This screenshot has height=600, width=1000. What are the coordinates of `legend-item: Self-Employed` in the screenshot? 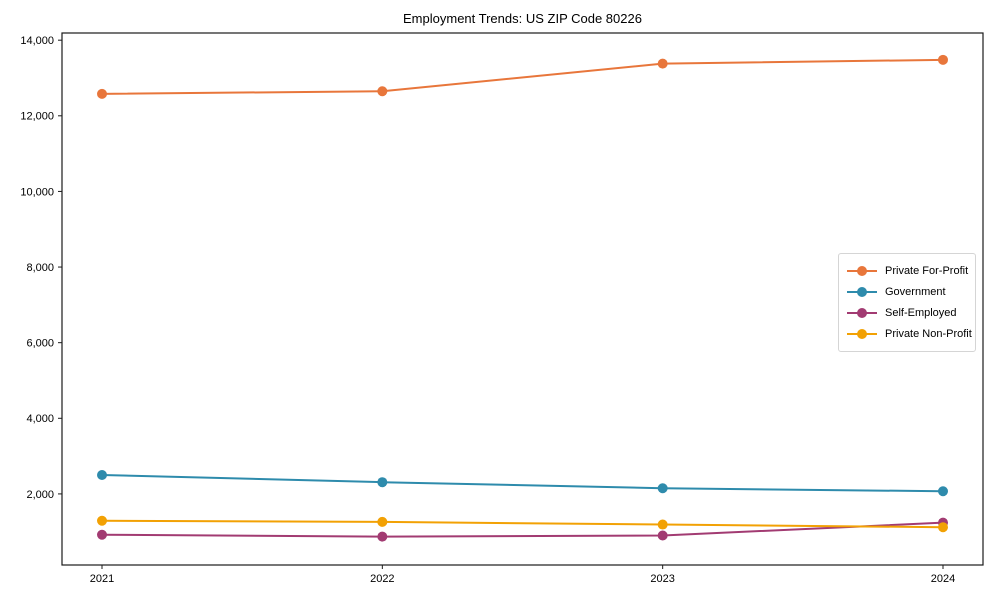 It's located at (907, 312).